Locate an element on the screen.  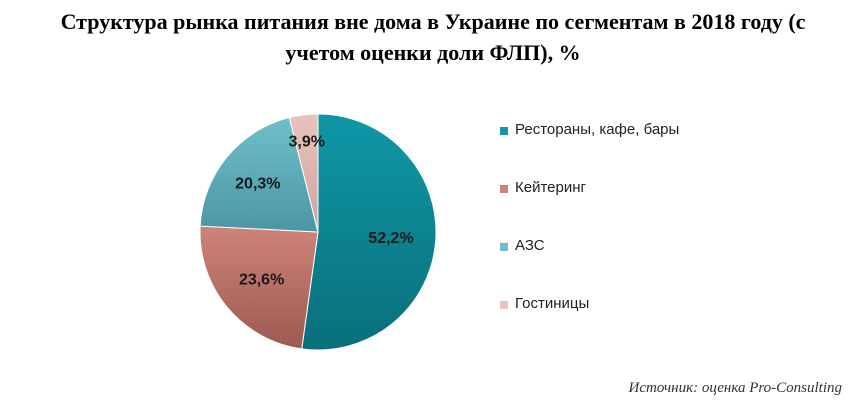
pie-data-label-1: 23,6% is located at coordinates (261, 280).